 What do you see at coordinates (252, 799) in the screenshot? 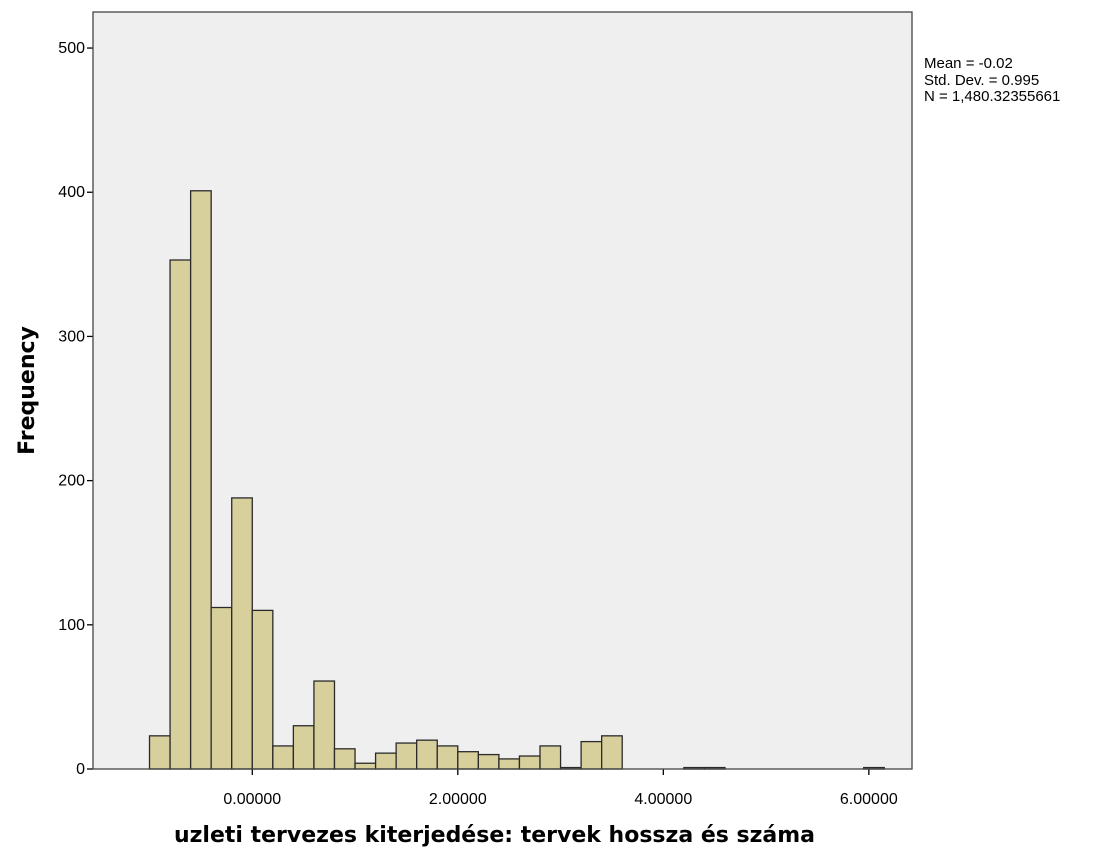
I see `x-tick-label: 0.00000` at bounding box center [252, 799].